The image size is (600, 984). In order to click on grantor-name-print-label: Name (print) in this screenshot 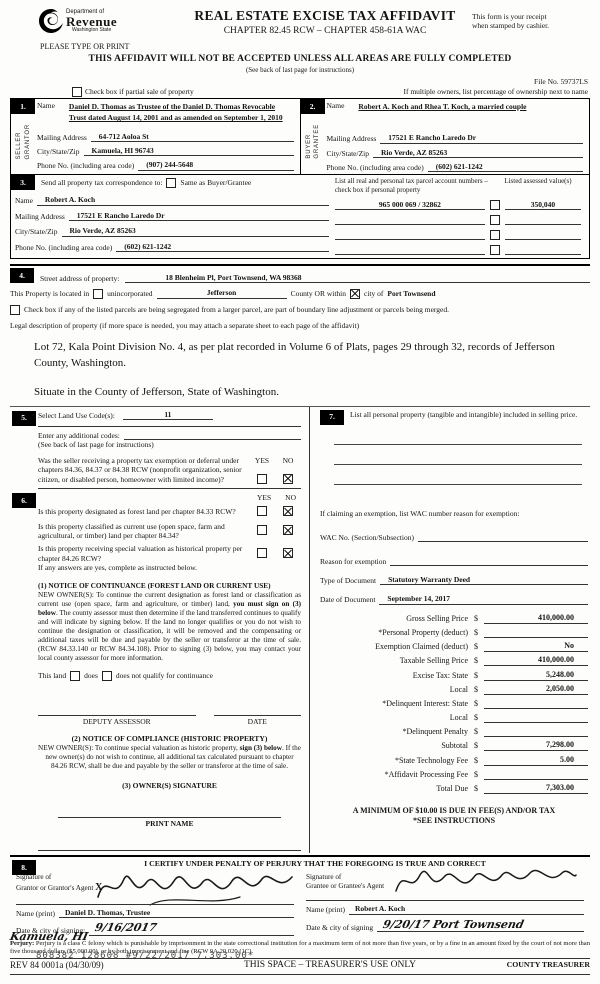, I will do `click(35, 913)`.